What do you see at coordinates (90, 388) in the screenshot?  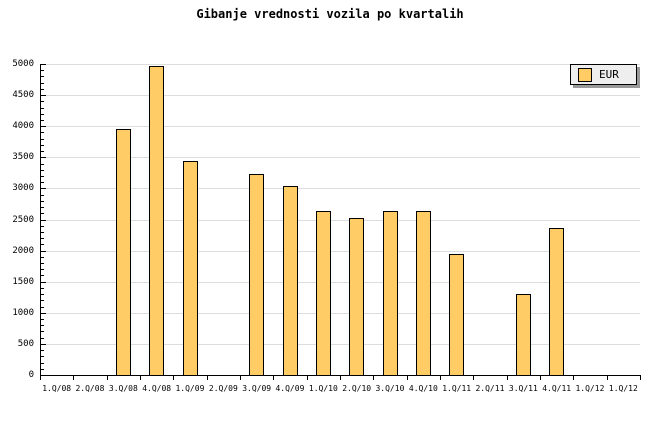 I see `x-axis-label: 2.Q/08` at bounding box center [90, 388].